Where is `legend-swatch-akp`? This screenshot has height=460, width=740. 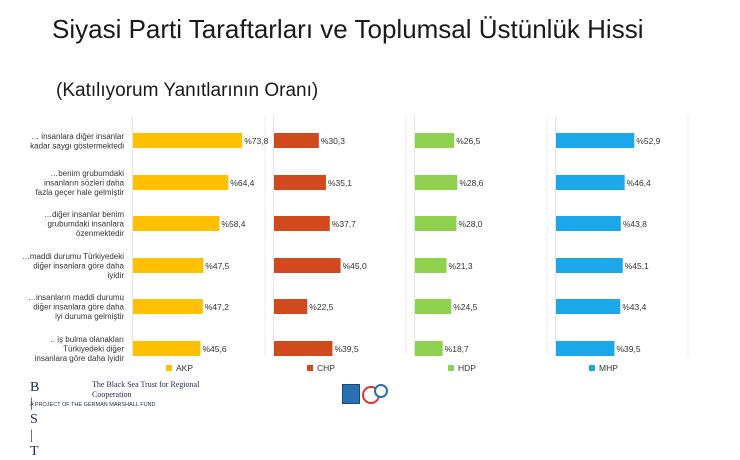 legend-swatch-akp is located at coordinates (169, 368).